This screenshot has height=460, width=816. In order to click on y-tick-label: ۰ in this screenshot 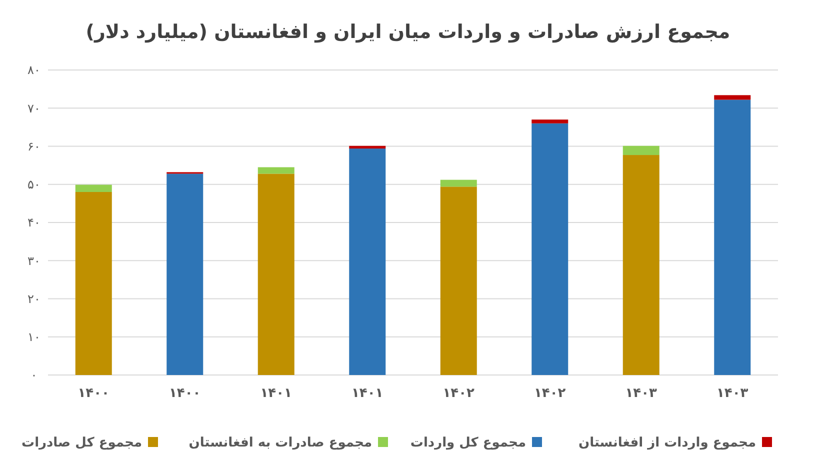, I will do `click(34, 375)`.